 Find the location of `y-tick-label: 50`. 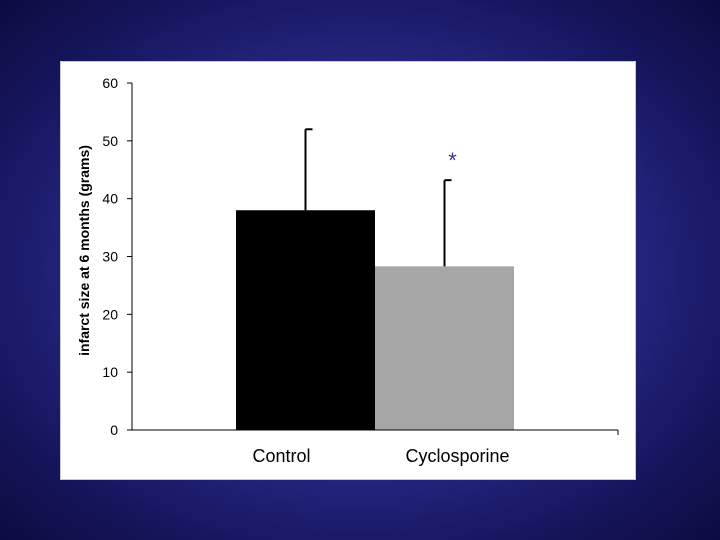

y-tick-label: 50 is located at coordinates (110, 141).